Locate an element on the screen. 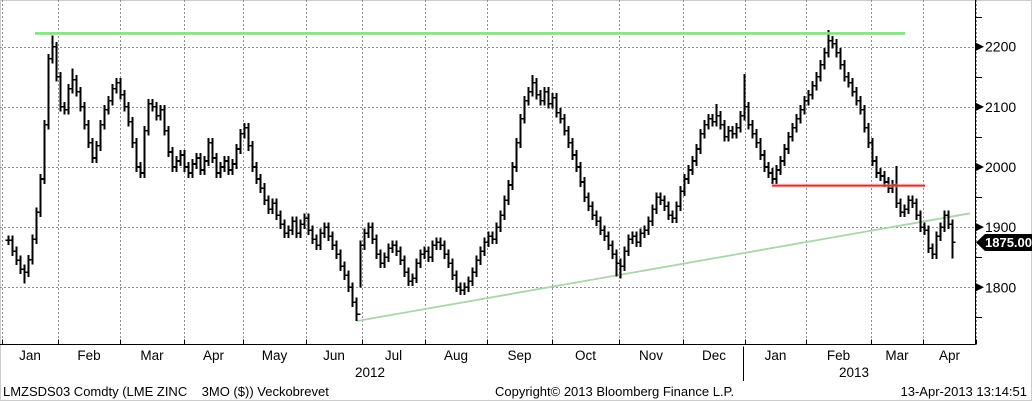  footer-timestamp: 13-Apr-2013 13:14:51 is located at coordinates (963, 391).